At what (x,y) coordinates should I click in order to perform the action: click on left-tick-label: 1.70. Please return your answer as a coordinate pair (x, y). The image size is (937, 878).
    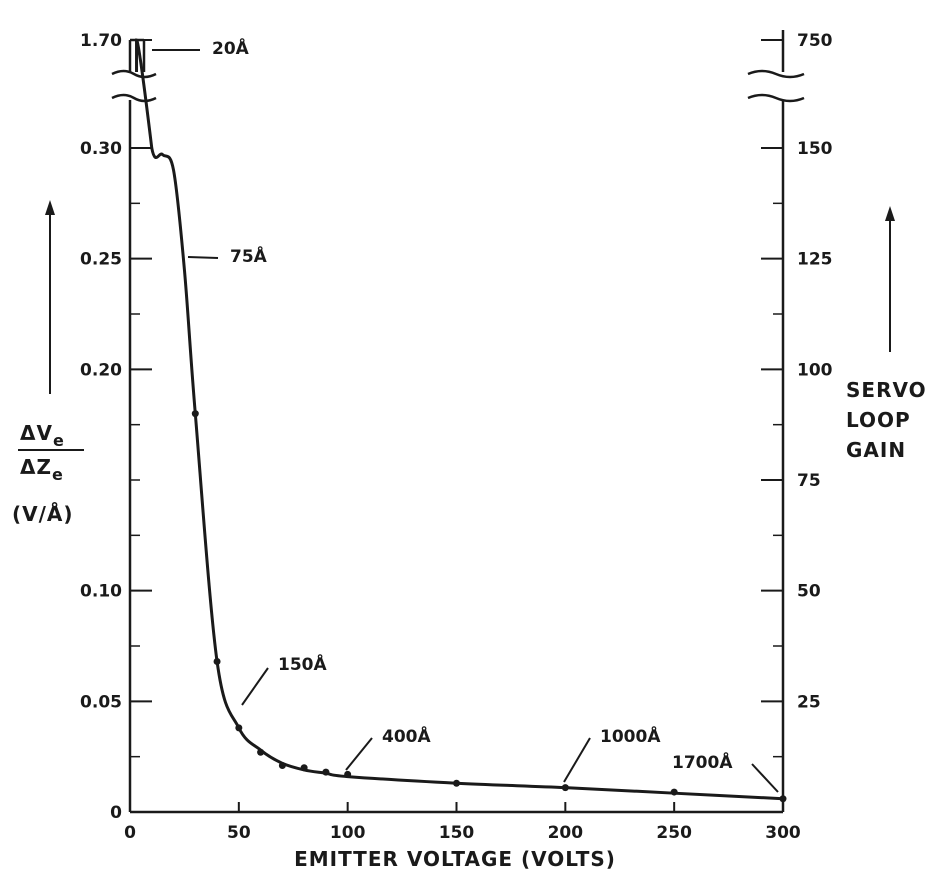
    Looking at the image, I should click on (101, 41).